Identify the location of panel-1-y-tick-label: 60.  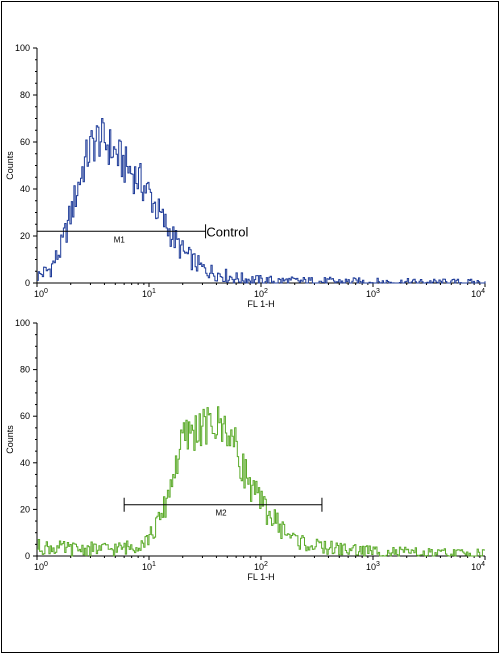
(25, 142).